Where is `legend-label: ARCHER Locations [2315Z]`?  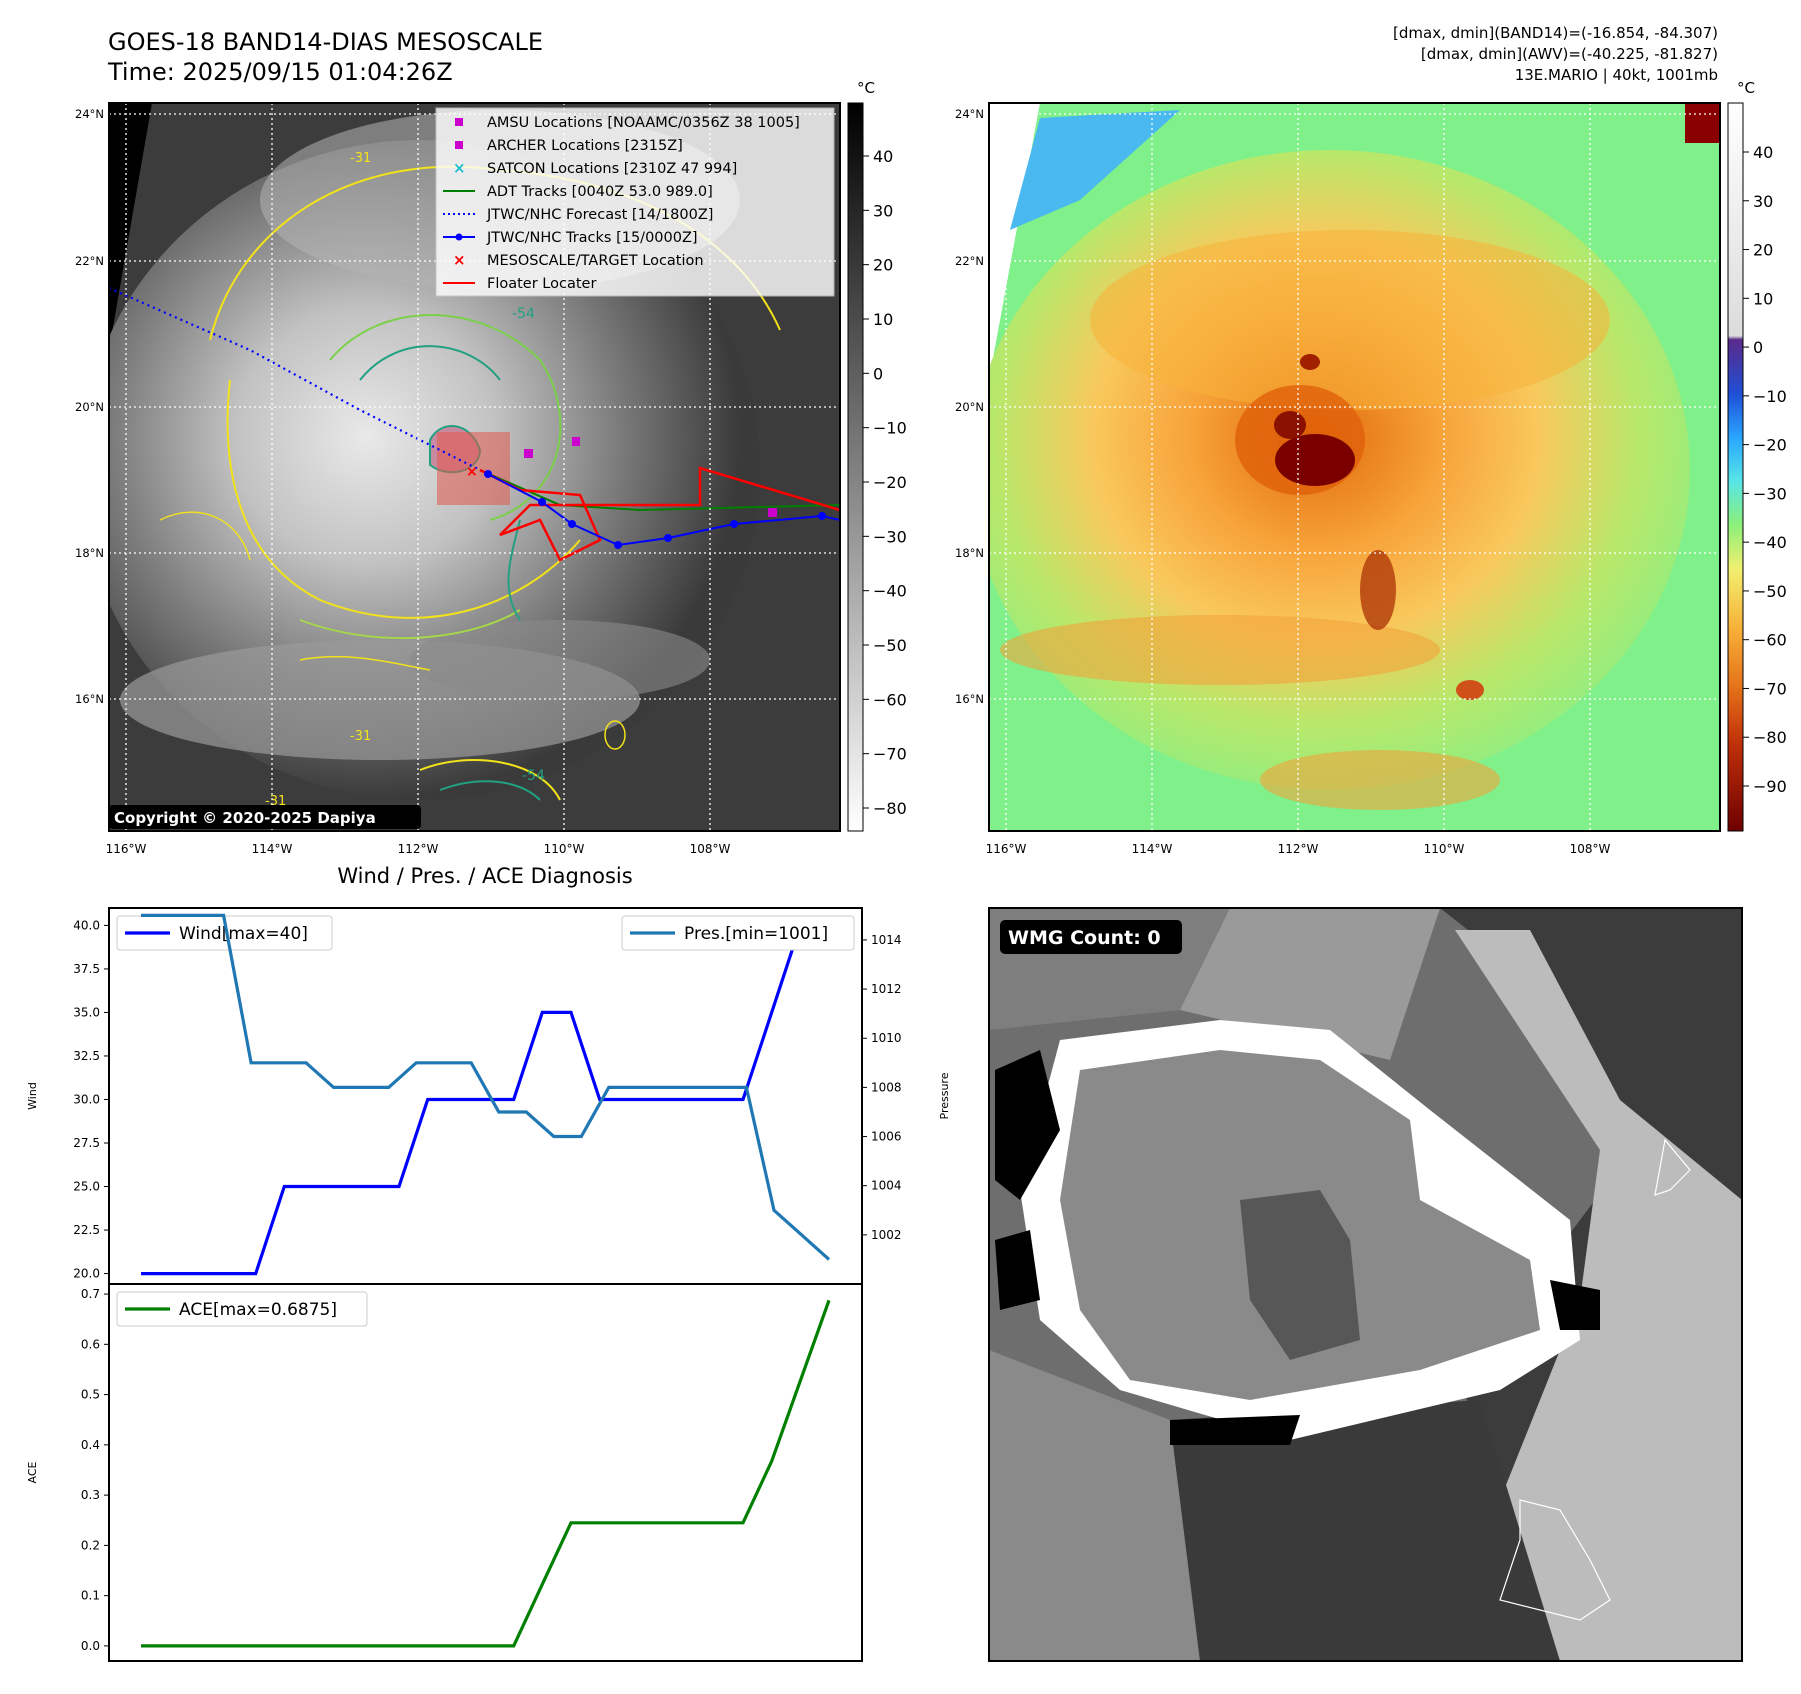 legend-label: ARCHER Locations [2315Z] is located at coordinates (585, 146).